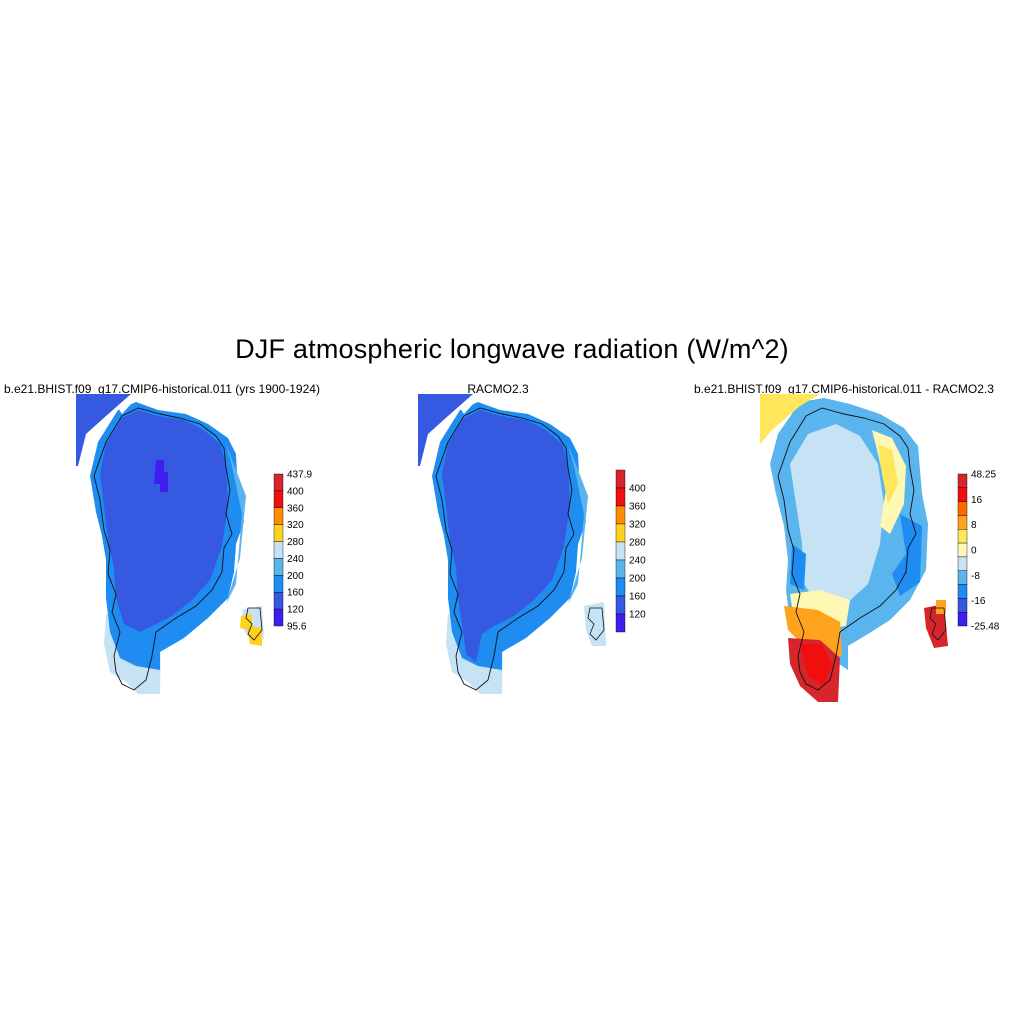 The width and height of the screenshot is (1024, 1024). I want to click on map-field-east-warm-core, so click(888, 474).